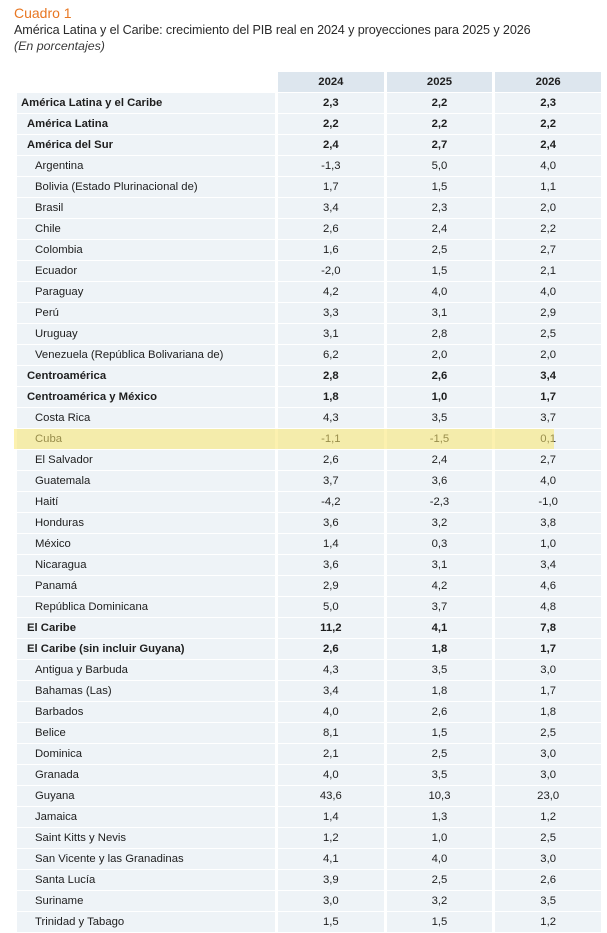  Describe the element at coordinates (309, 649) in the screenshot. I see `table-row: El Caribe (sin incluir Guyana) 2,6 1,8 1,7` at that location.